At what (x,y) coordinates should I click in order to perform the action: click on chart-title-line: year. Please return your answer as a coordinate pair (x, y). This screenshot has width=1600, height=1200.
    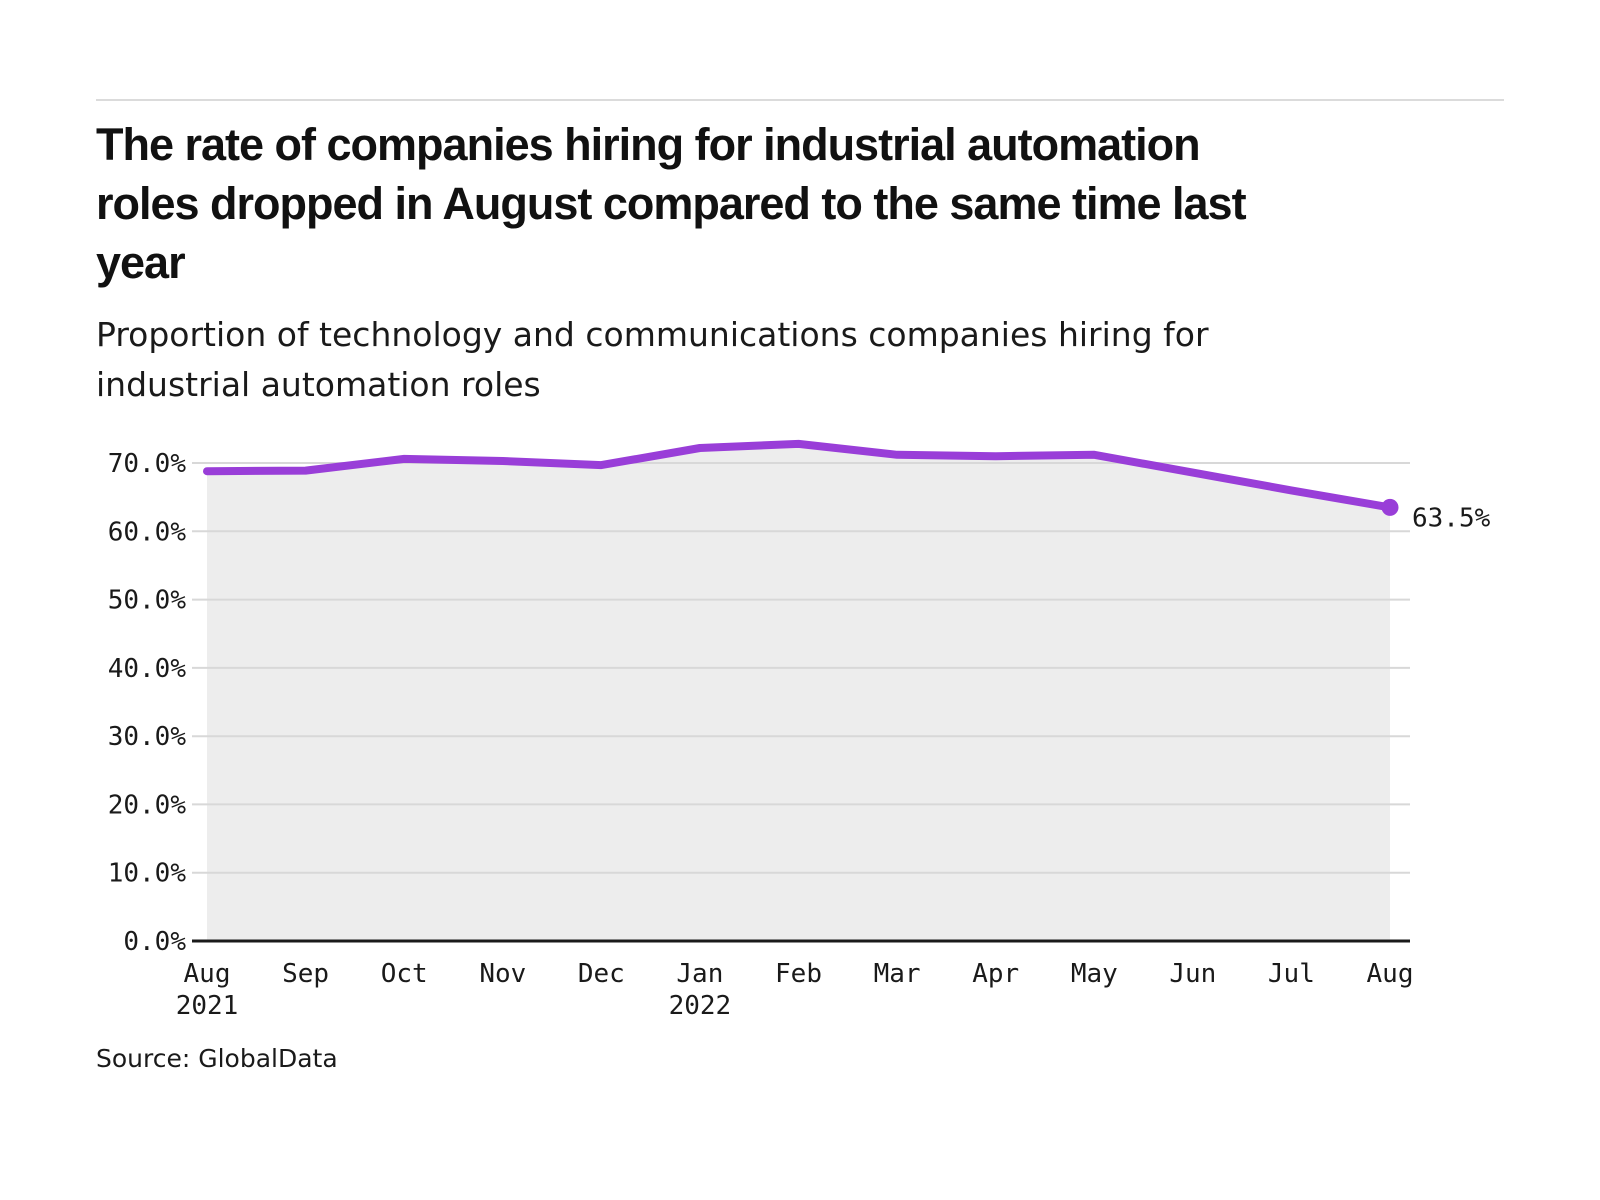
    Looking at the image, I should click on (141, 262).